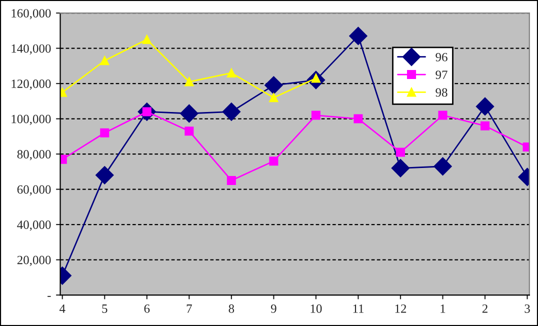 Image resolution: width=538 pixels, height=326 pixels. What do you see at coordinates (62, 308) in the screenshot?
I see `x-tick-label: 4` at bounding box center [62, 308].